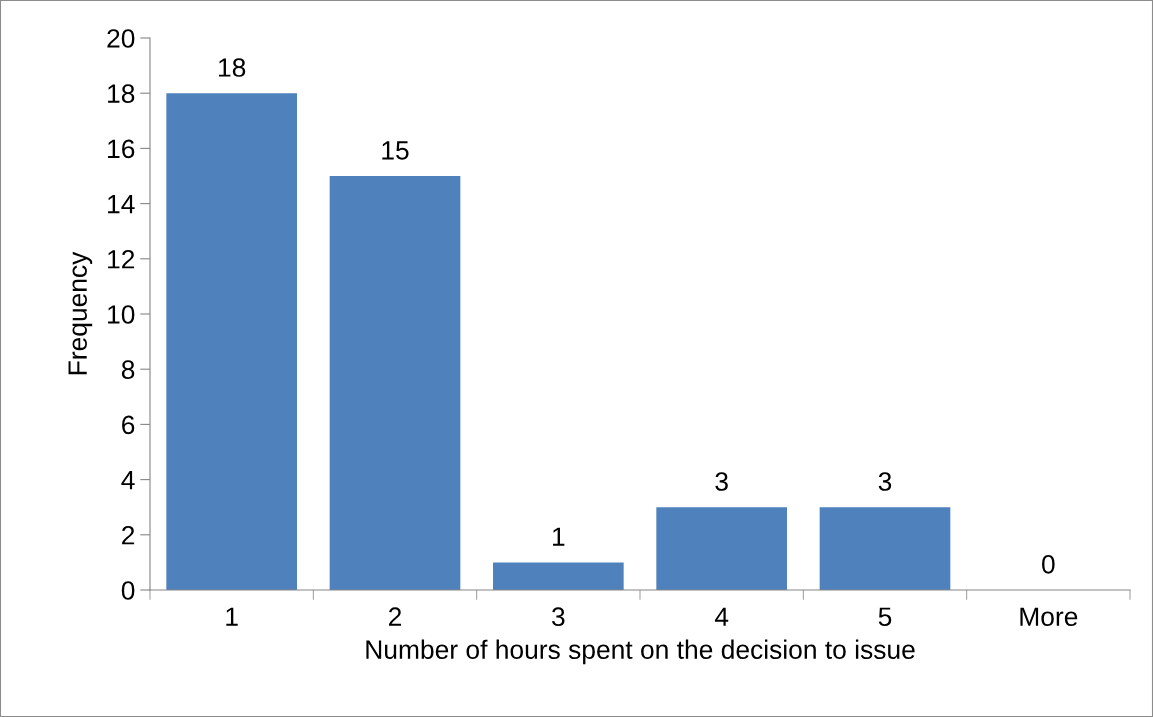 The width and height of the screenshot is (1153, 717). Describe the element at coordinates (1048, 564) in the screenshot. I see `data-label: 0` at that location.